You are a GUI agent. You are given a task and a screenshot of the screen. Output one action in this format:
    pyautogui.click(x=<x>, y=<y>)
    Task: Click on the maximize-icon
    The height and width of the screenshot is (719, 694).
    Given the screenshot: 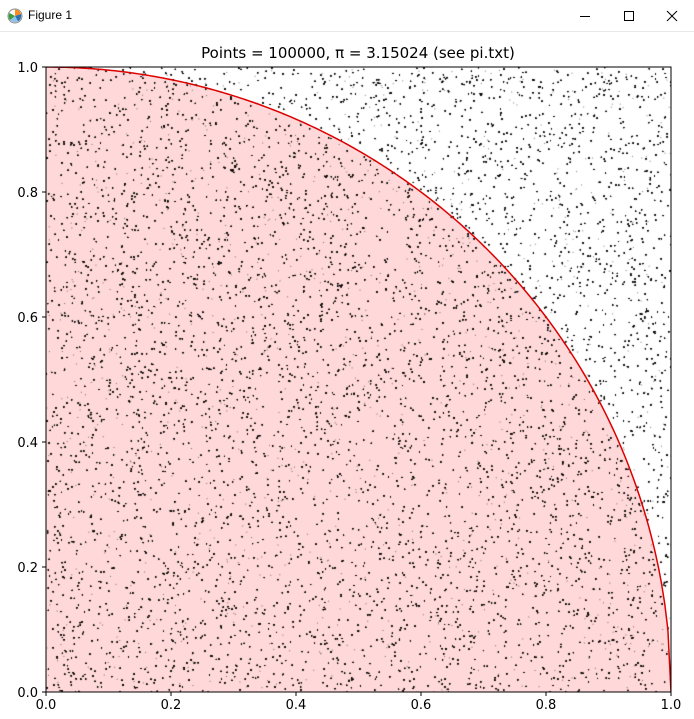 What is the action you would take?
    pyautogui.click(x=629, y=15)
    